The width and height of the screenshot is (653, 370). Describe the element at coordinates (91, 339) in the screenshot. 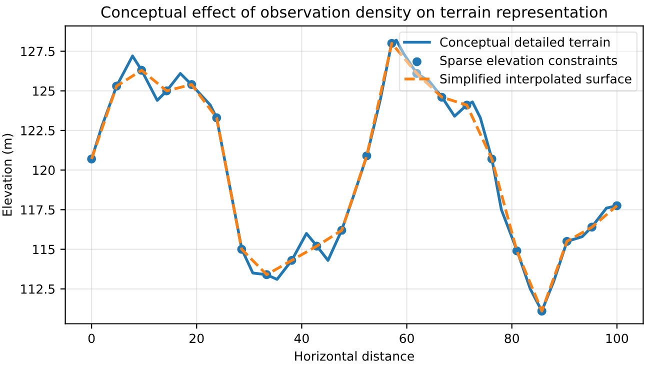

I see `x-tick-label: 0` at that location.